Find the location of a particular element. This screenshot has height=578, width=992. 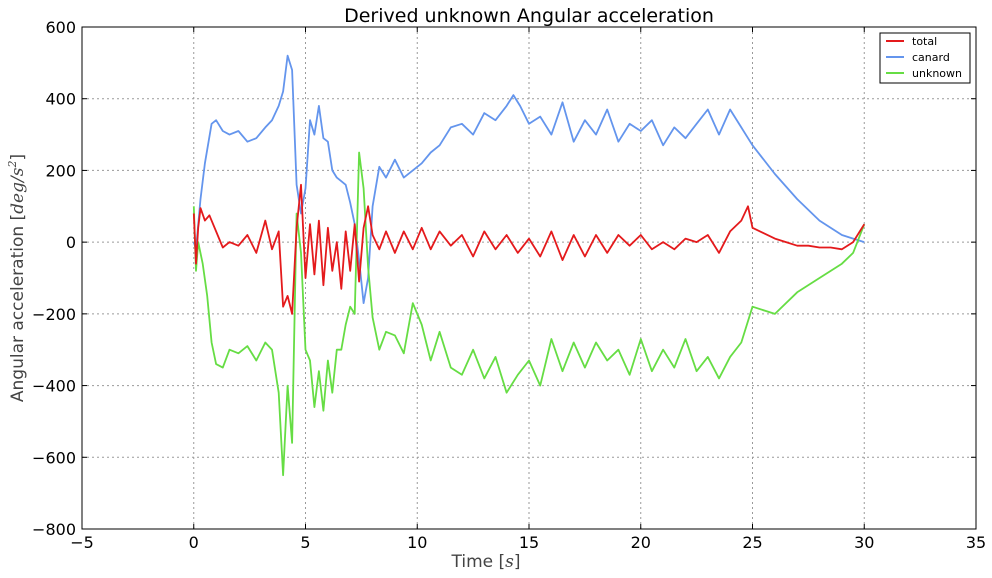

x-tick-label: 10 is located at coordinates (417, 542).